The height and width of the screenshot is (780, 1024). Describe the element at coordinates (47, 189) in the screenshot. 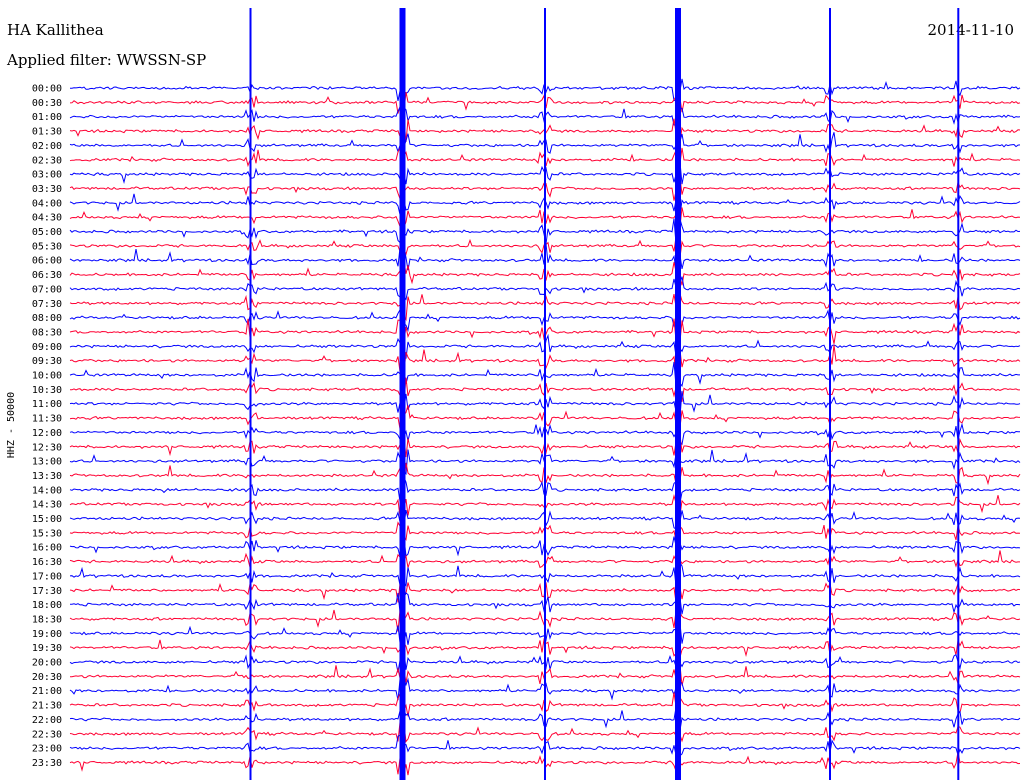

I see `time-tick-label: 03:30` at that location.